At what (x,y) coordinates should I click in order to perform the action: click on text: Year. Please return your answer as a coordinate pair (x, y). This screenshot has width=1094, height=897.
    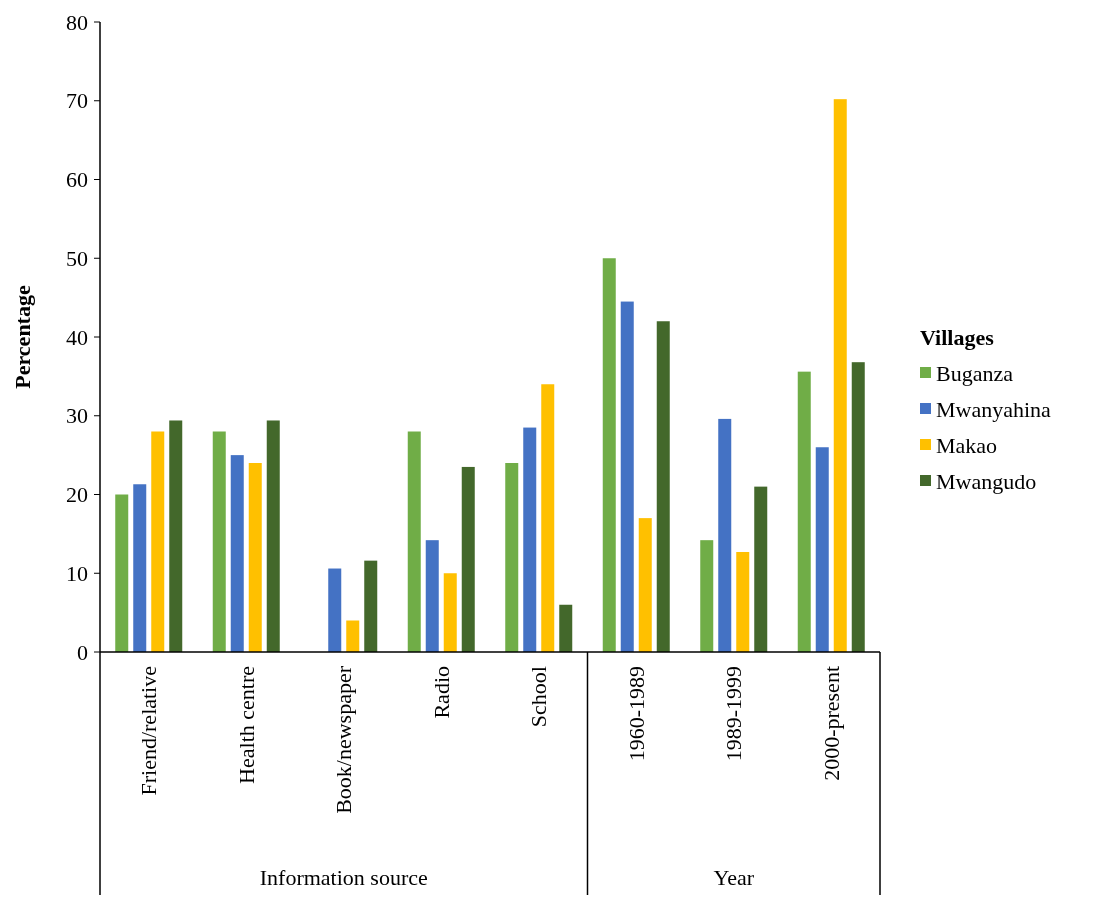
    Looking at the image, I should click on (734, 877).